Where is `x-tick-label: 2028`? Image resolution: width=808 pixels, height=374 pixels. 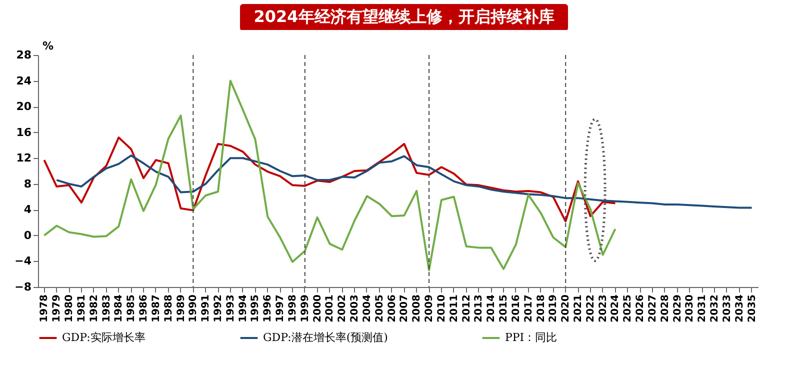
x-tick-label: 2028 is located at coordinates (665, 308).